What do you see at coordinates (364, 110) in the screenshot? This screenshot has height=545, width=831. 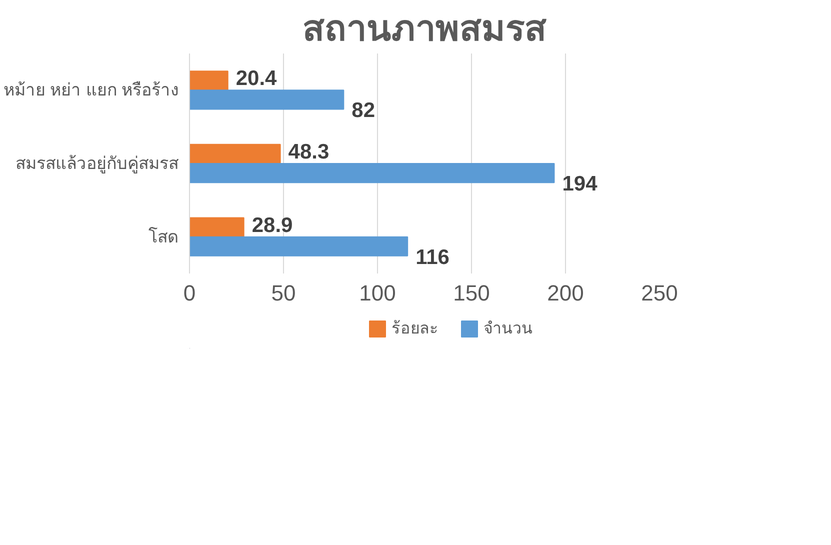 I see `data-label: 82` at bounding box center [364, 110].